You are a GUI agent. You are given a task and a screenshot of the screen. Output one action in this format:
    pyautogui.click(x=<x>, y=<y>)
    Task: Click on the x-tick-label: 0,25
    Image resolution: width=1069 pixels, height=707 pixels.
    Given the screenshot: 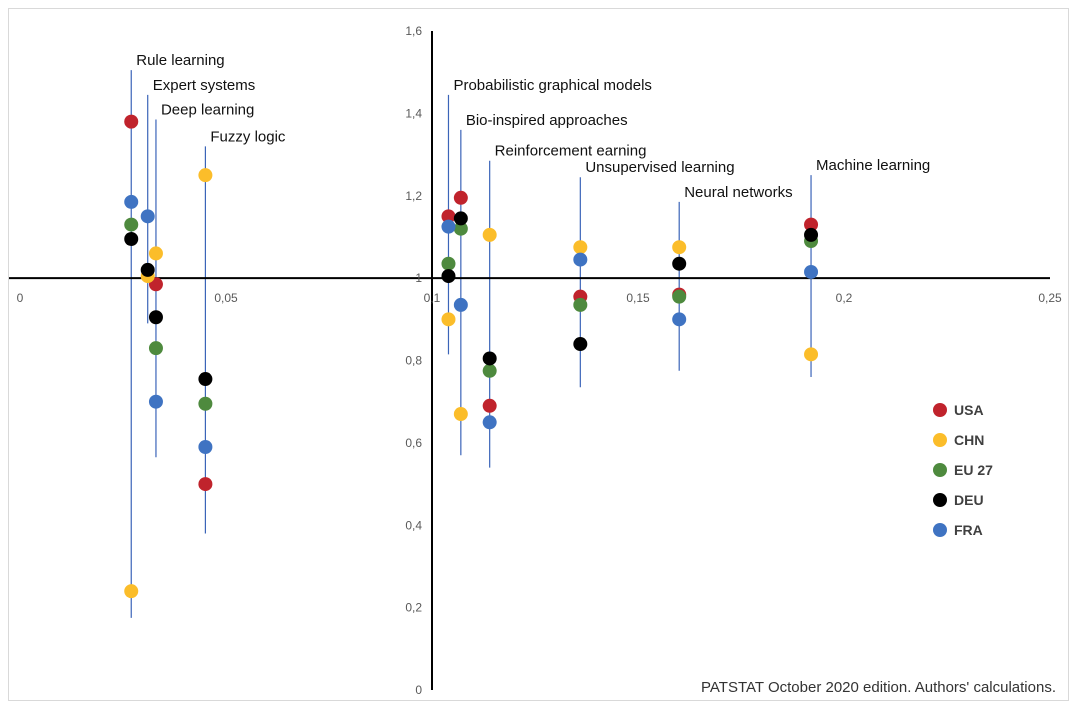 What is the action you would take?
    pyautogui.click(x=1050, y=298)
    